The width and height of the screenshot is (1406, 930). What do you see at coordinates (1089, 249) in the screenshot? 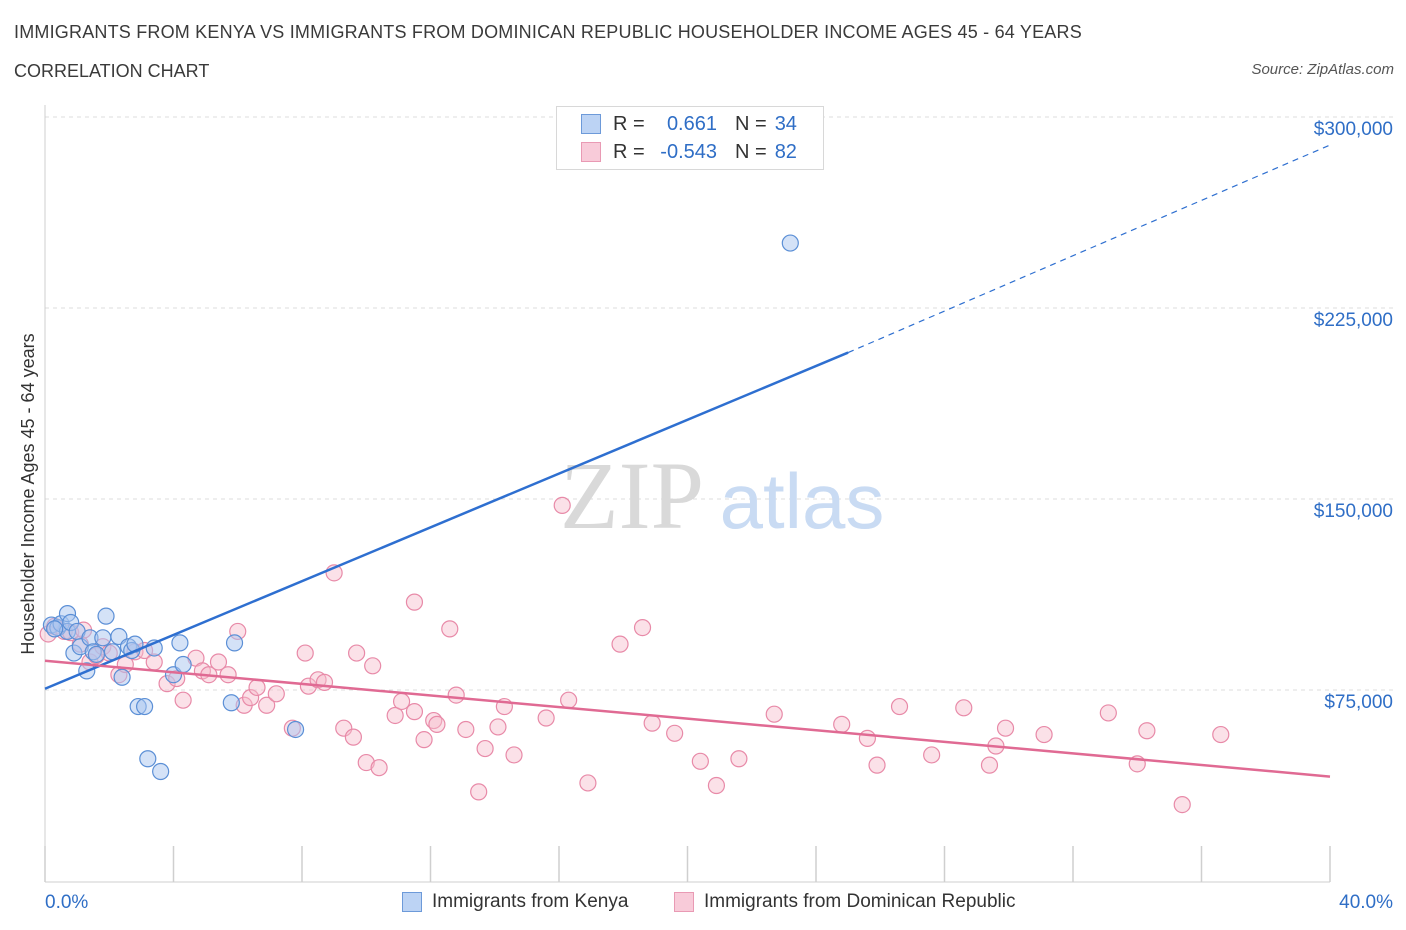
I see `trend-line-kenya-projection` at bounding box center [1089, 249].